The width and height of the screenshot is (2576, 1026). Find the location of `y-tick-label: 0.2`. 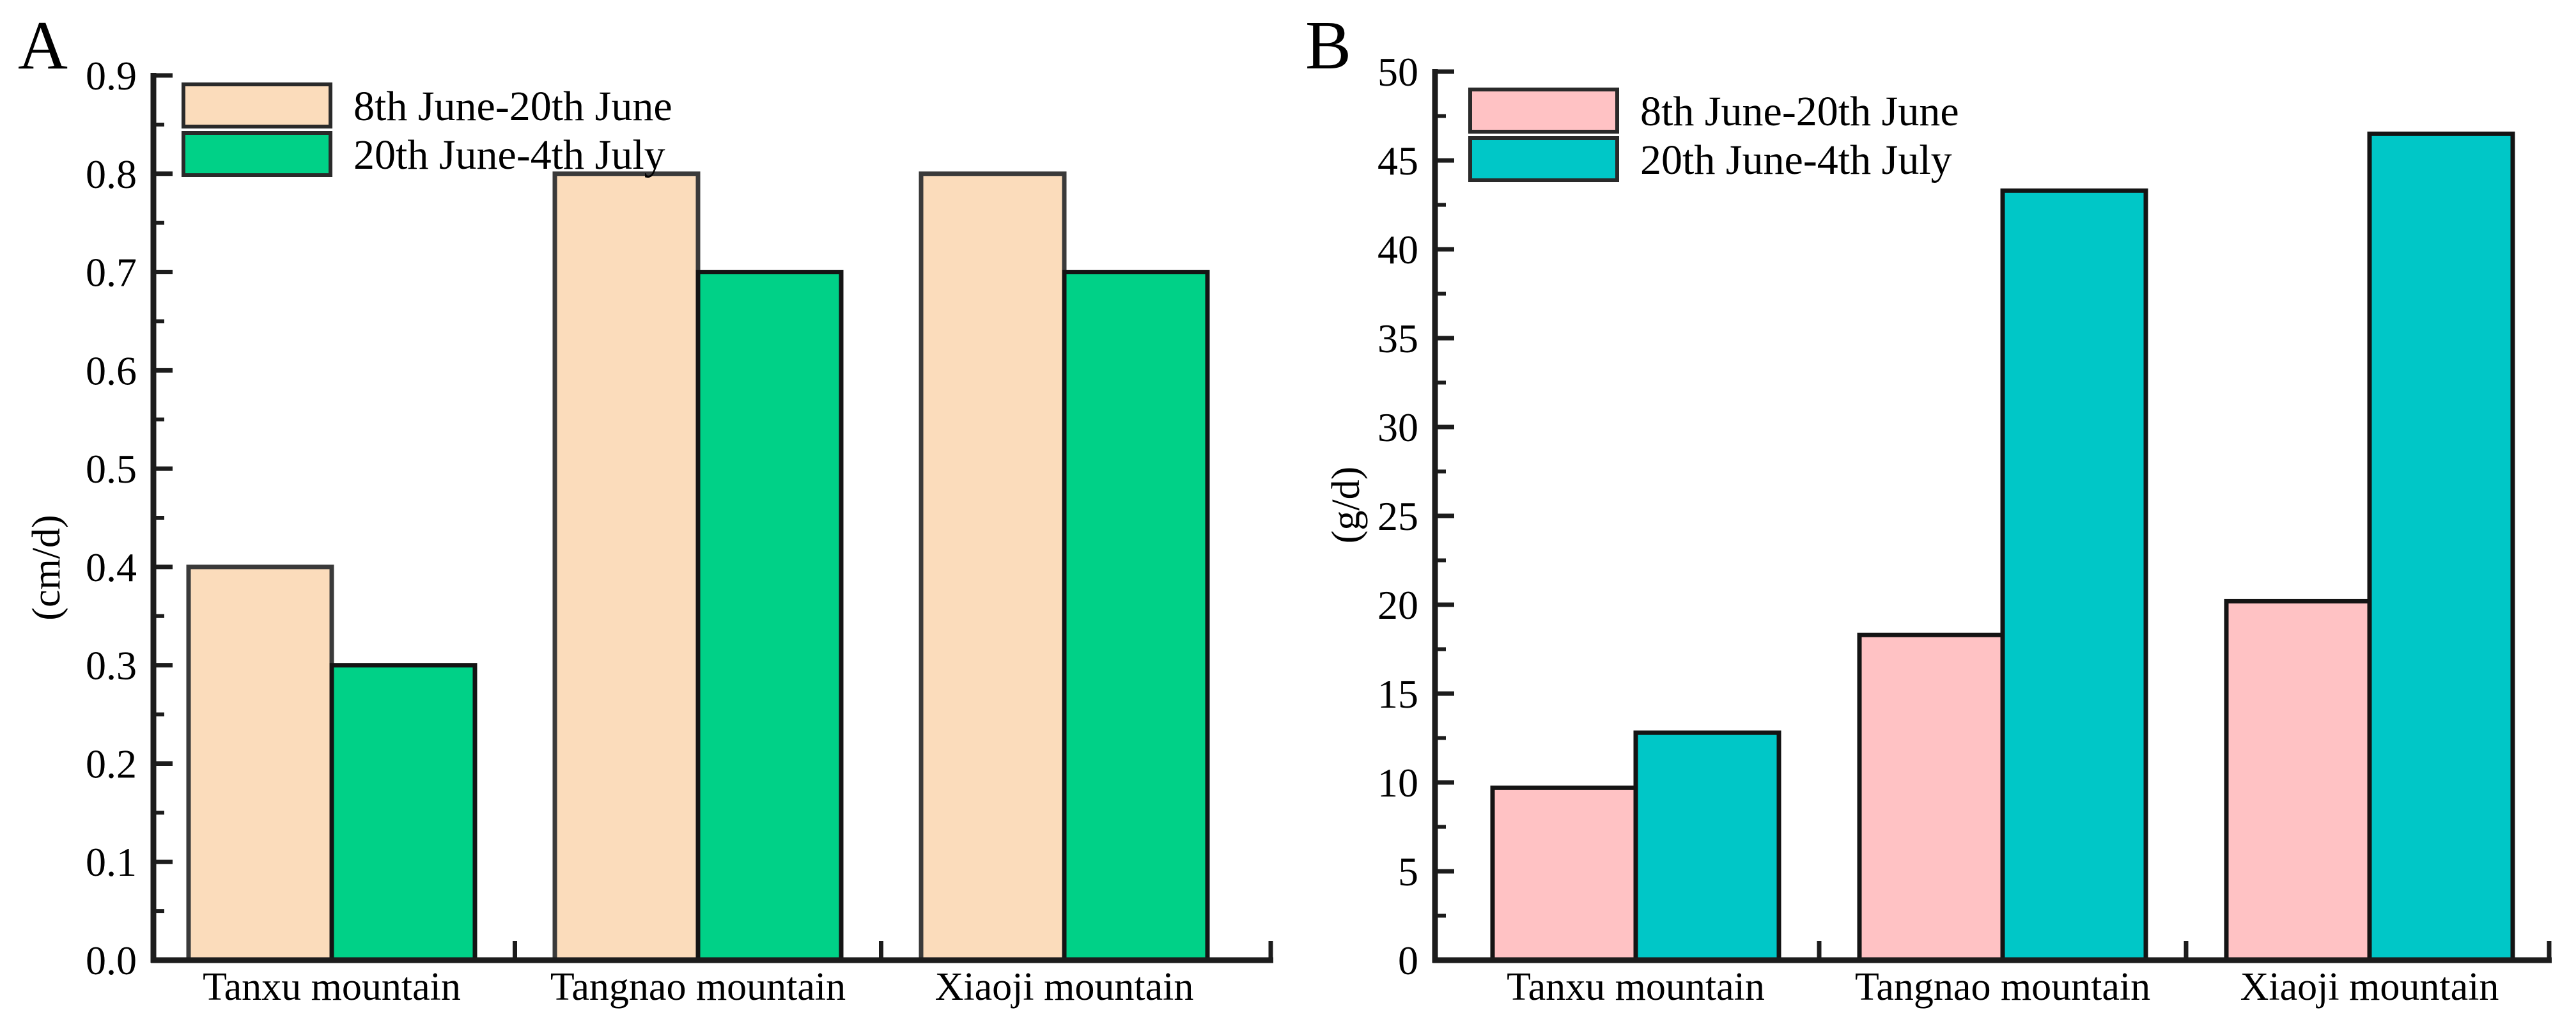

y-tick-label: 0.2 is located at coordinates (112, 763).